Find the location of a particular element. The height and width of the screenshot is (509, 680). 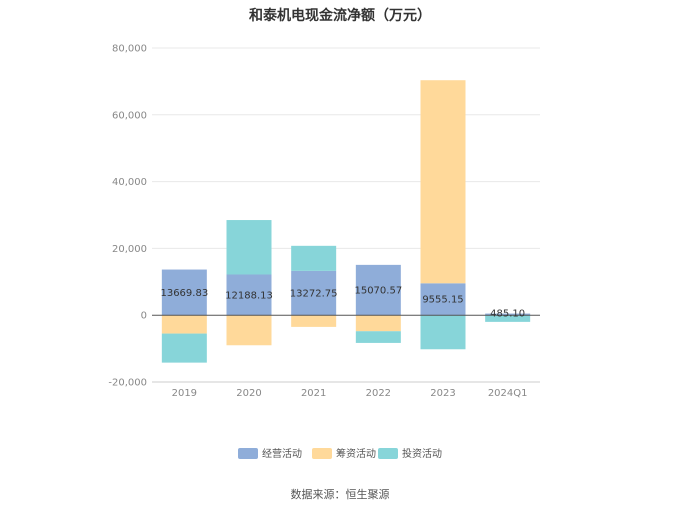

data-label: 15070.57 is located at coordinates (378, 291).